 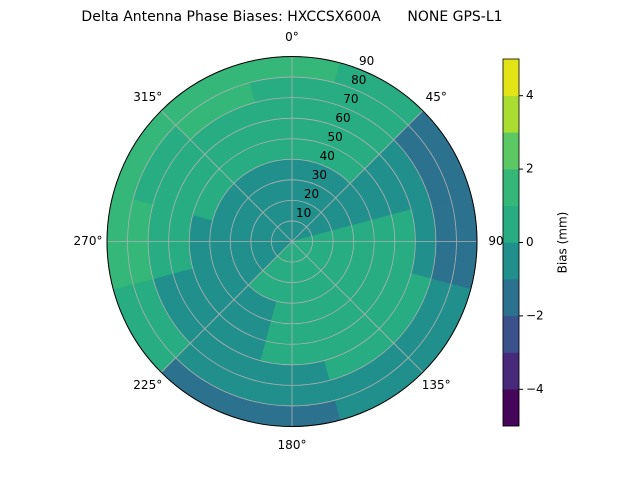 I want to click on r-tick-label: 90, so click(x=366, y=61).